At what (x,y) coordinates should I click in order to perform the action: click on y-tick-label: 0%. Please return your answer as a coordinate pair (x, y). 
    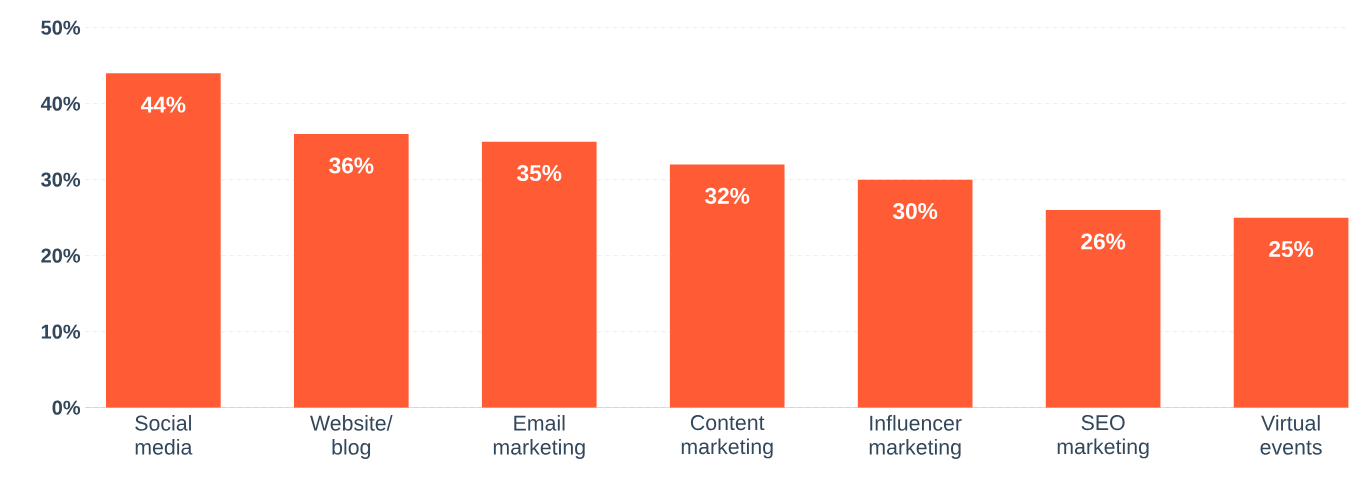
    Looking at the image, I should click on (66, 407).